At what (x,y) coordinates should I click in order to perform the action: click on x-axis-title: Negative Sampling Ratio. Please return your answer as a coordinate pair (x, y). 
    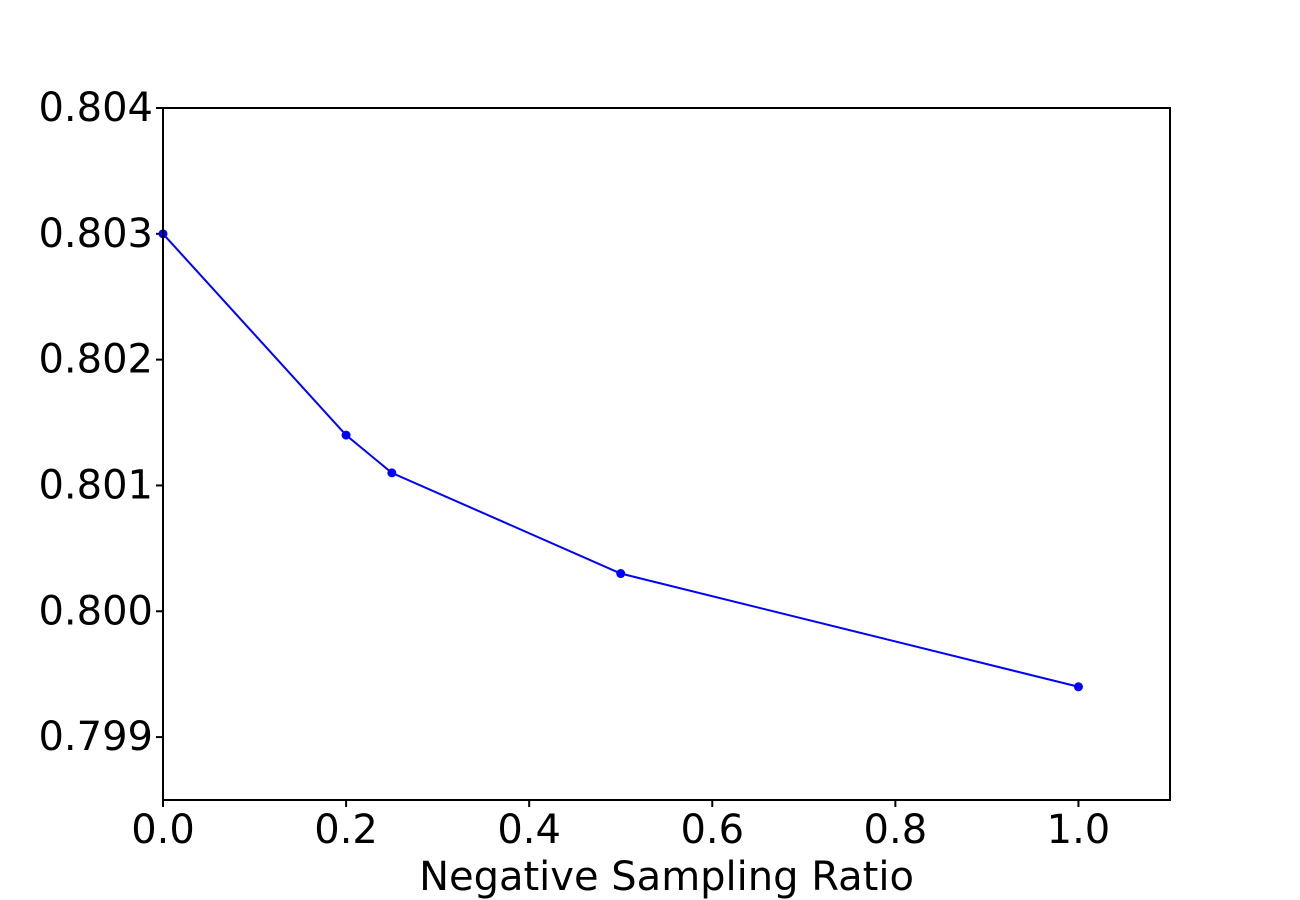
    Looking at the image, I should click on (666, 877).